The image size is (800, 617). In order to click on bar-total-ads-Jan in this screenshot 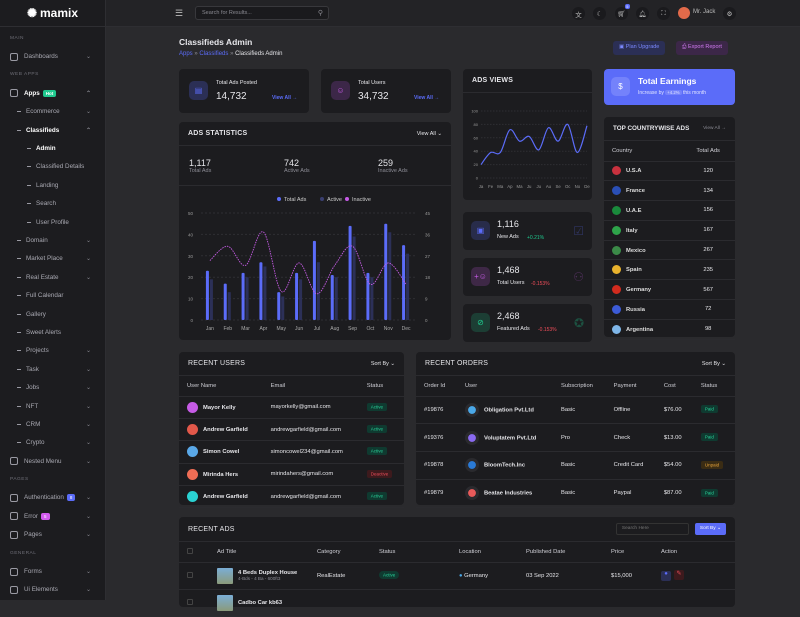, I will do `click(207, 295)`.